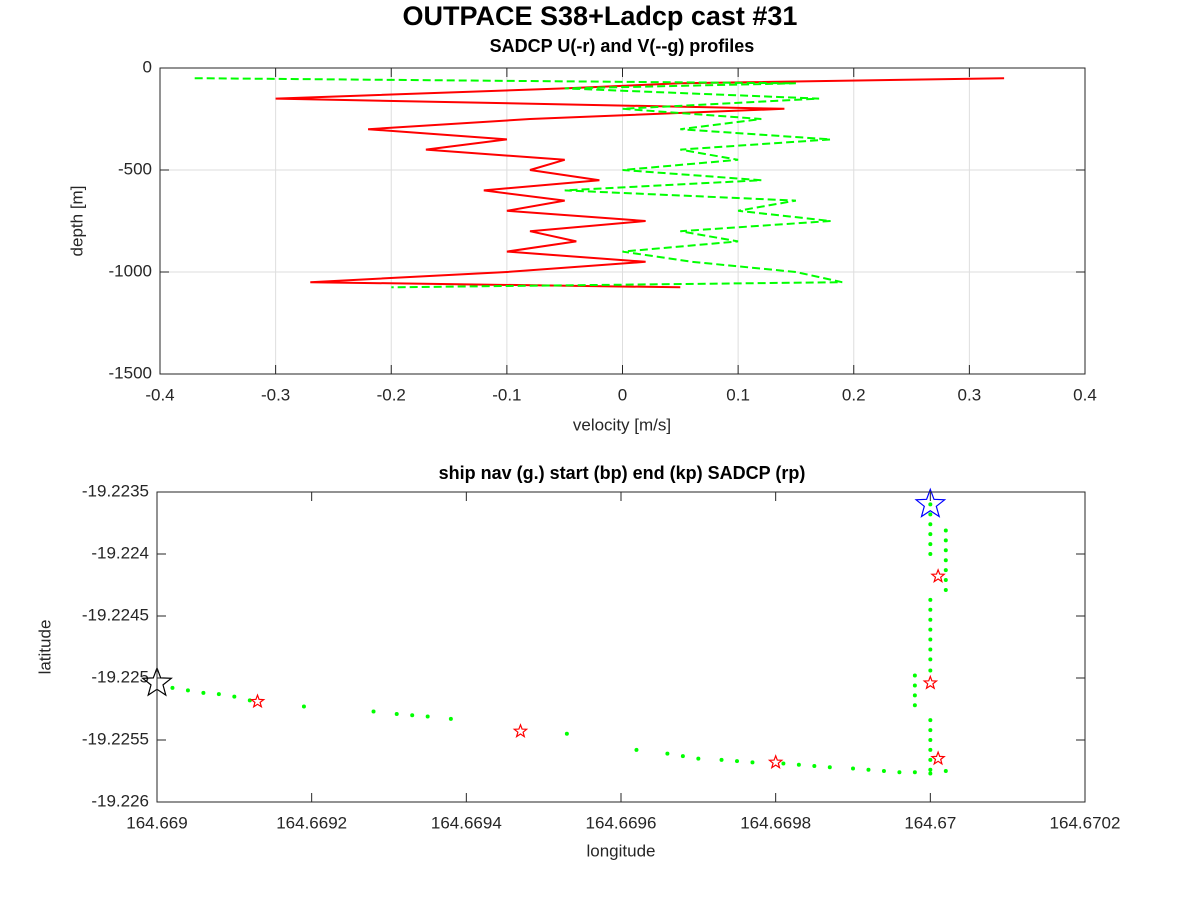  I want to click on x-tick-label: -0.1, so click(506, 394).